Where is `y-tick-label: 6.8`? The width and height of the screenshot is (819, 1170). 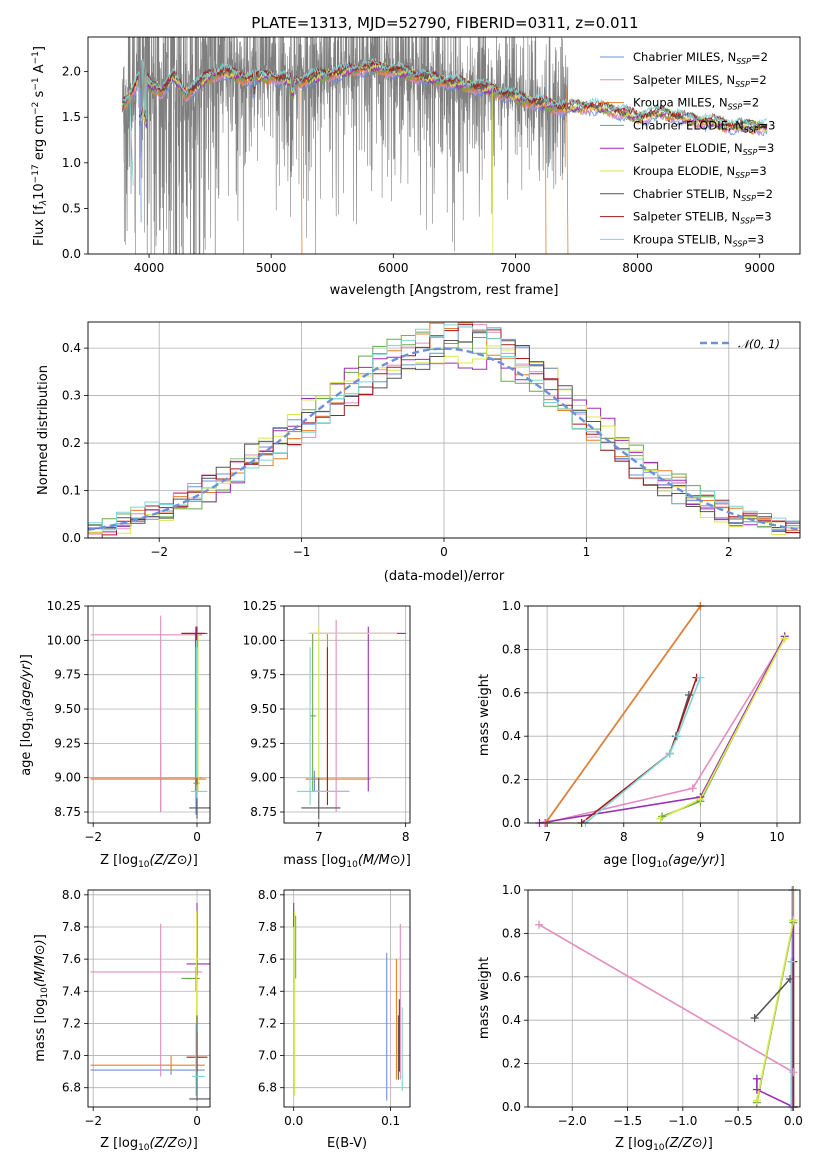 y-tick-label: 6.8 is located at coordinates (267, 1088).